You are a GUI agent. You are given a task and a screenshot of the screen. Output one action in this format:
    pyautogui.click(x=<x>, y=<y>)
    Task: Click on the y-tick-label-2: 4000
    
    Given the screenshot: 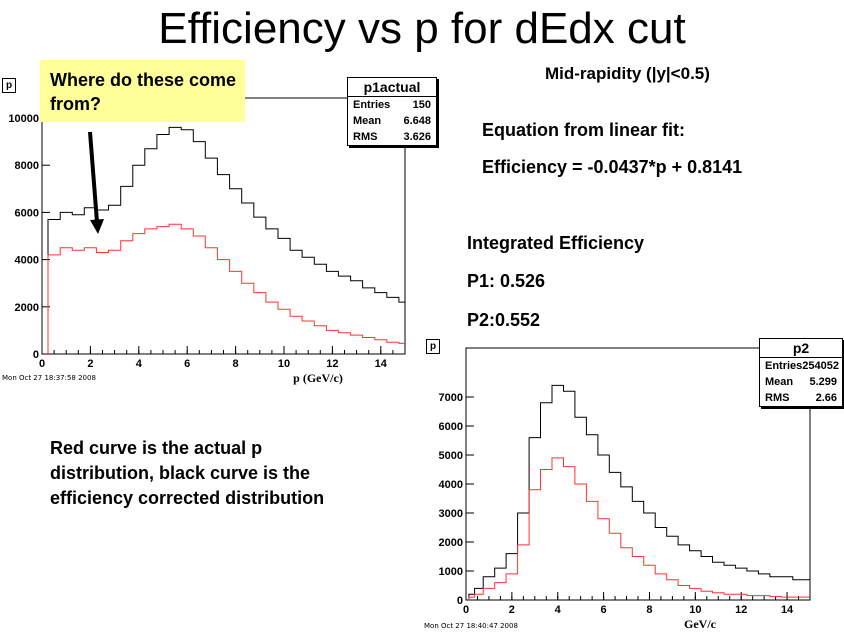 What is the action you would take?
    pyautogui.click(x=451, y=485)
    